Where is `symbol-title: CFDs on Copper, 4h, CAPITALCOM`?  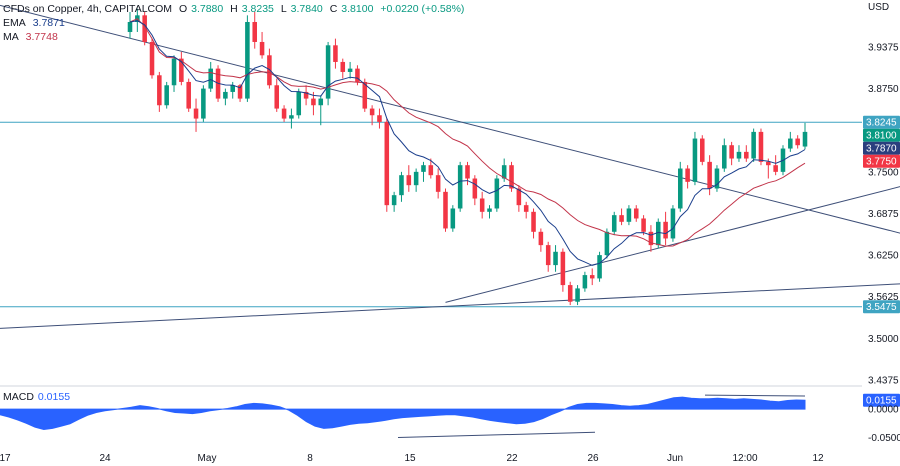 symbol-title: CFDs on Copper, 4h, CAPITALCOM is located at coordinates (88, 9).